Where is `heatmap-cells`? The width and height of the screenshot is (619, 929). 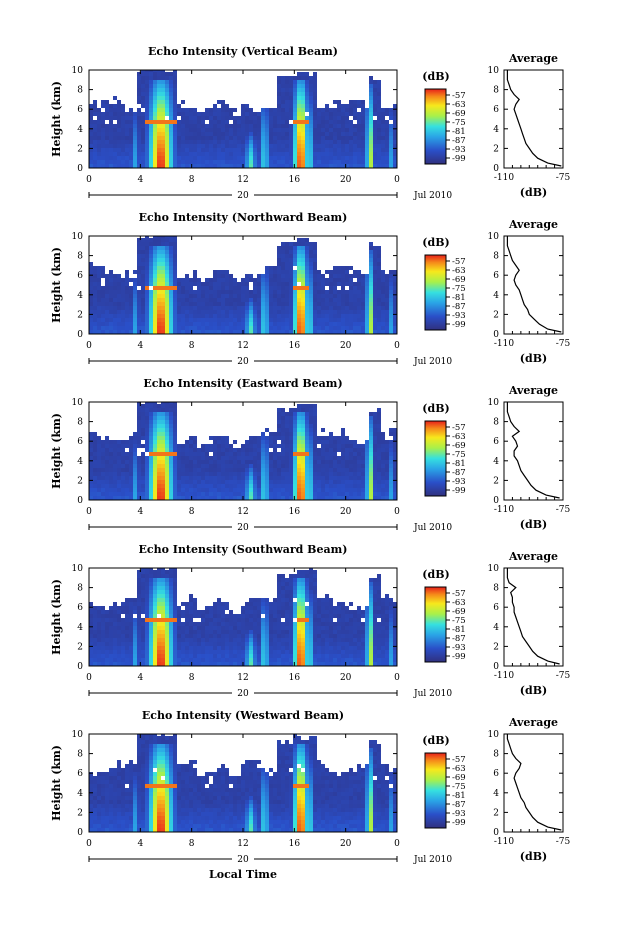 heatmap-cells is located at coordinates (243, 119).